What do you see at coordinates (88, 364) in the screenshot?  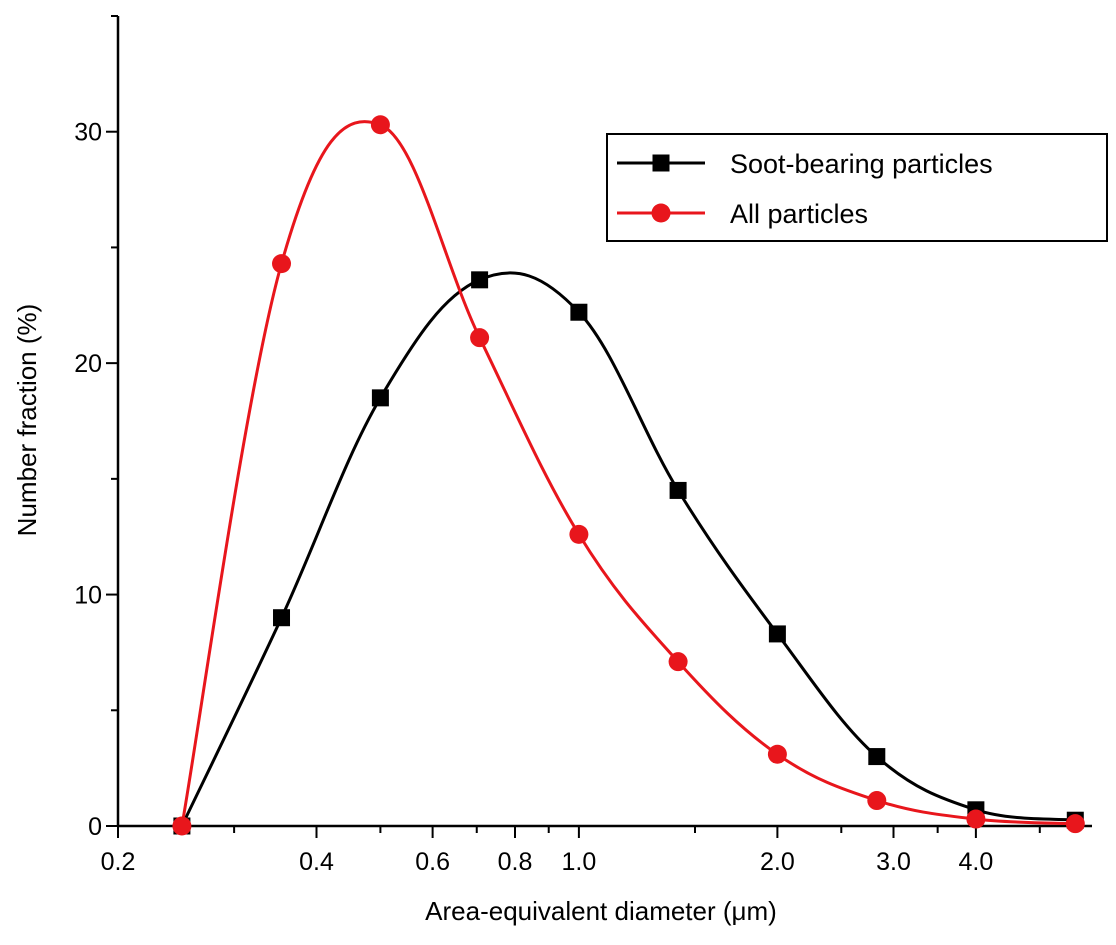 I see `y-tick-label: 20` at bounding box center [88, 364].